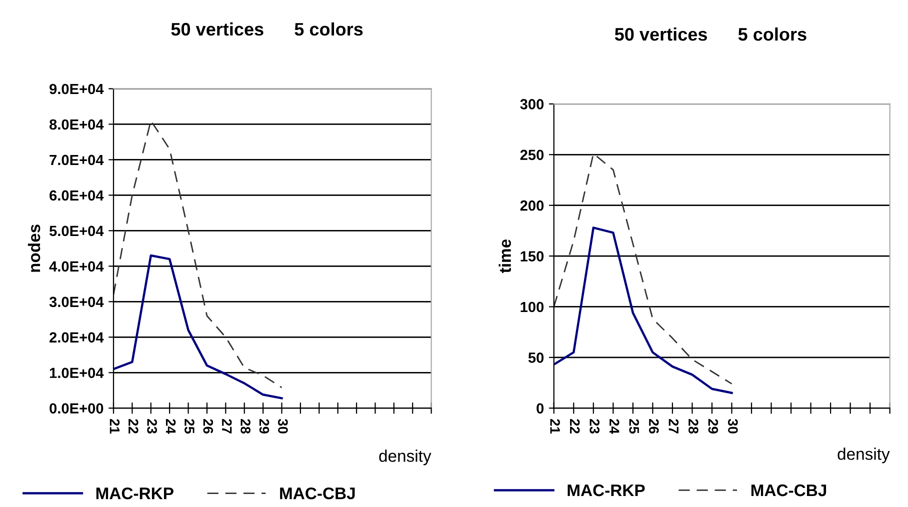 The width and height of the screenshot is (908, 507). I want to click on y-tick-label: 9.0E+04, so click(77, 89).